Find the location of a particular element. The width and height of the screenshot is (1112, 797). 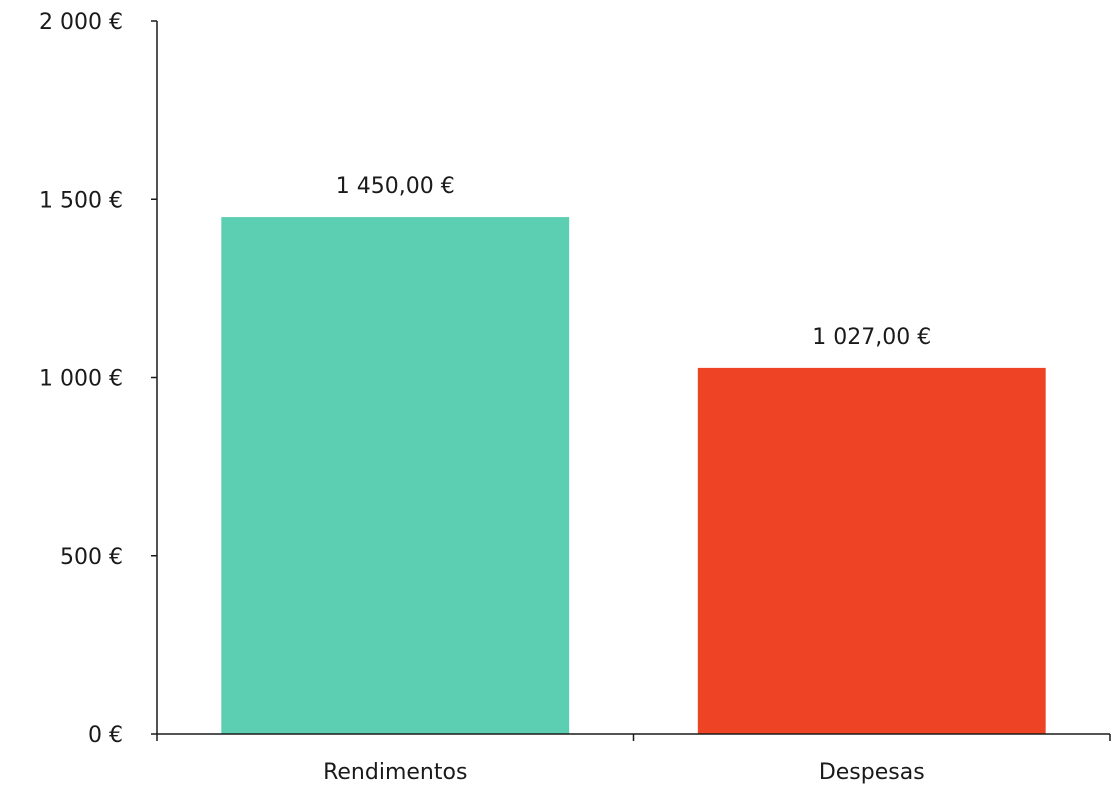

x-tick-label: Rendimentos is located at coordinates (395, 772).